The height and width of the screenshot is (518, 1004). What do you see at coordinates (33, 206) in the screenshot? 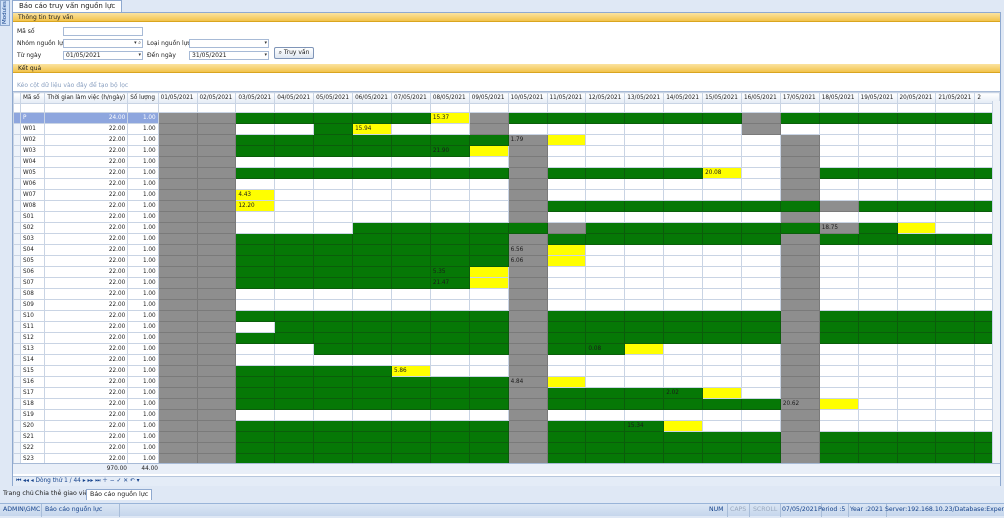
I see `cell-ma-so: W08` at bounding box center [33, 206].